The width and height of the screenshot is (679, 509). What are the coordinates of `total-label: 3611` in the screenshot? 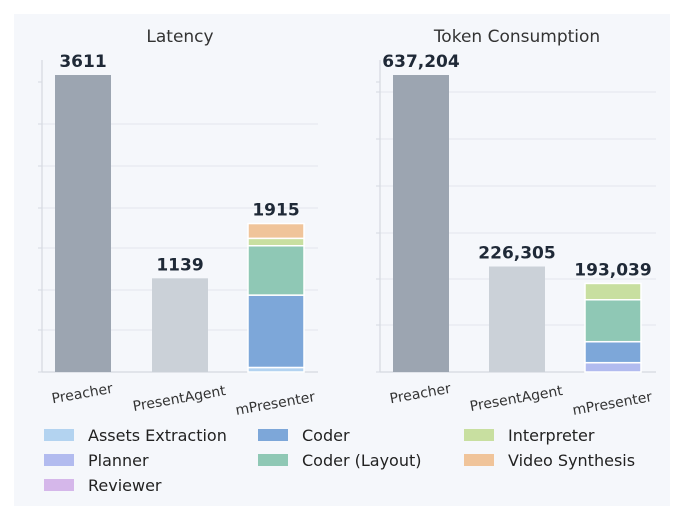 It's located at (82, 62).